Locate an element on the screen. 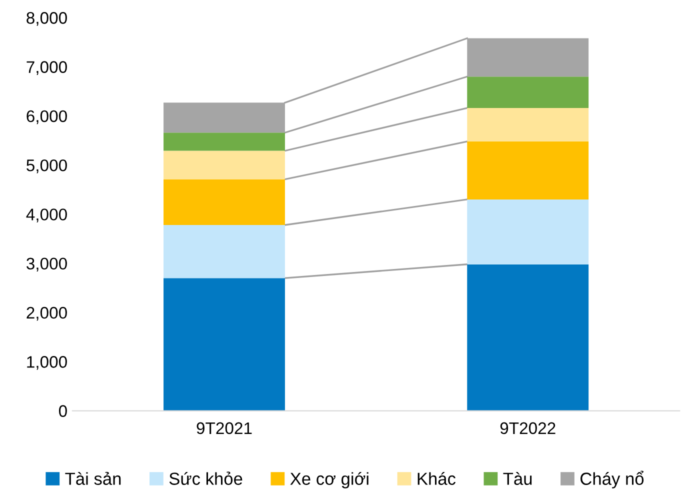 The height and width of the screenshot is (504, 690). y-tick-label: 3,000 is located at coordinates (46, 265).